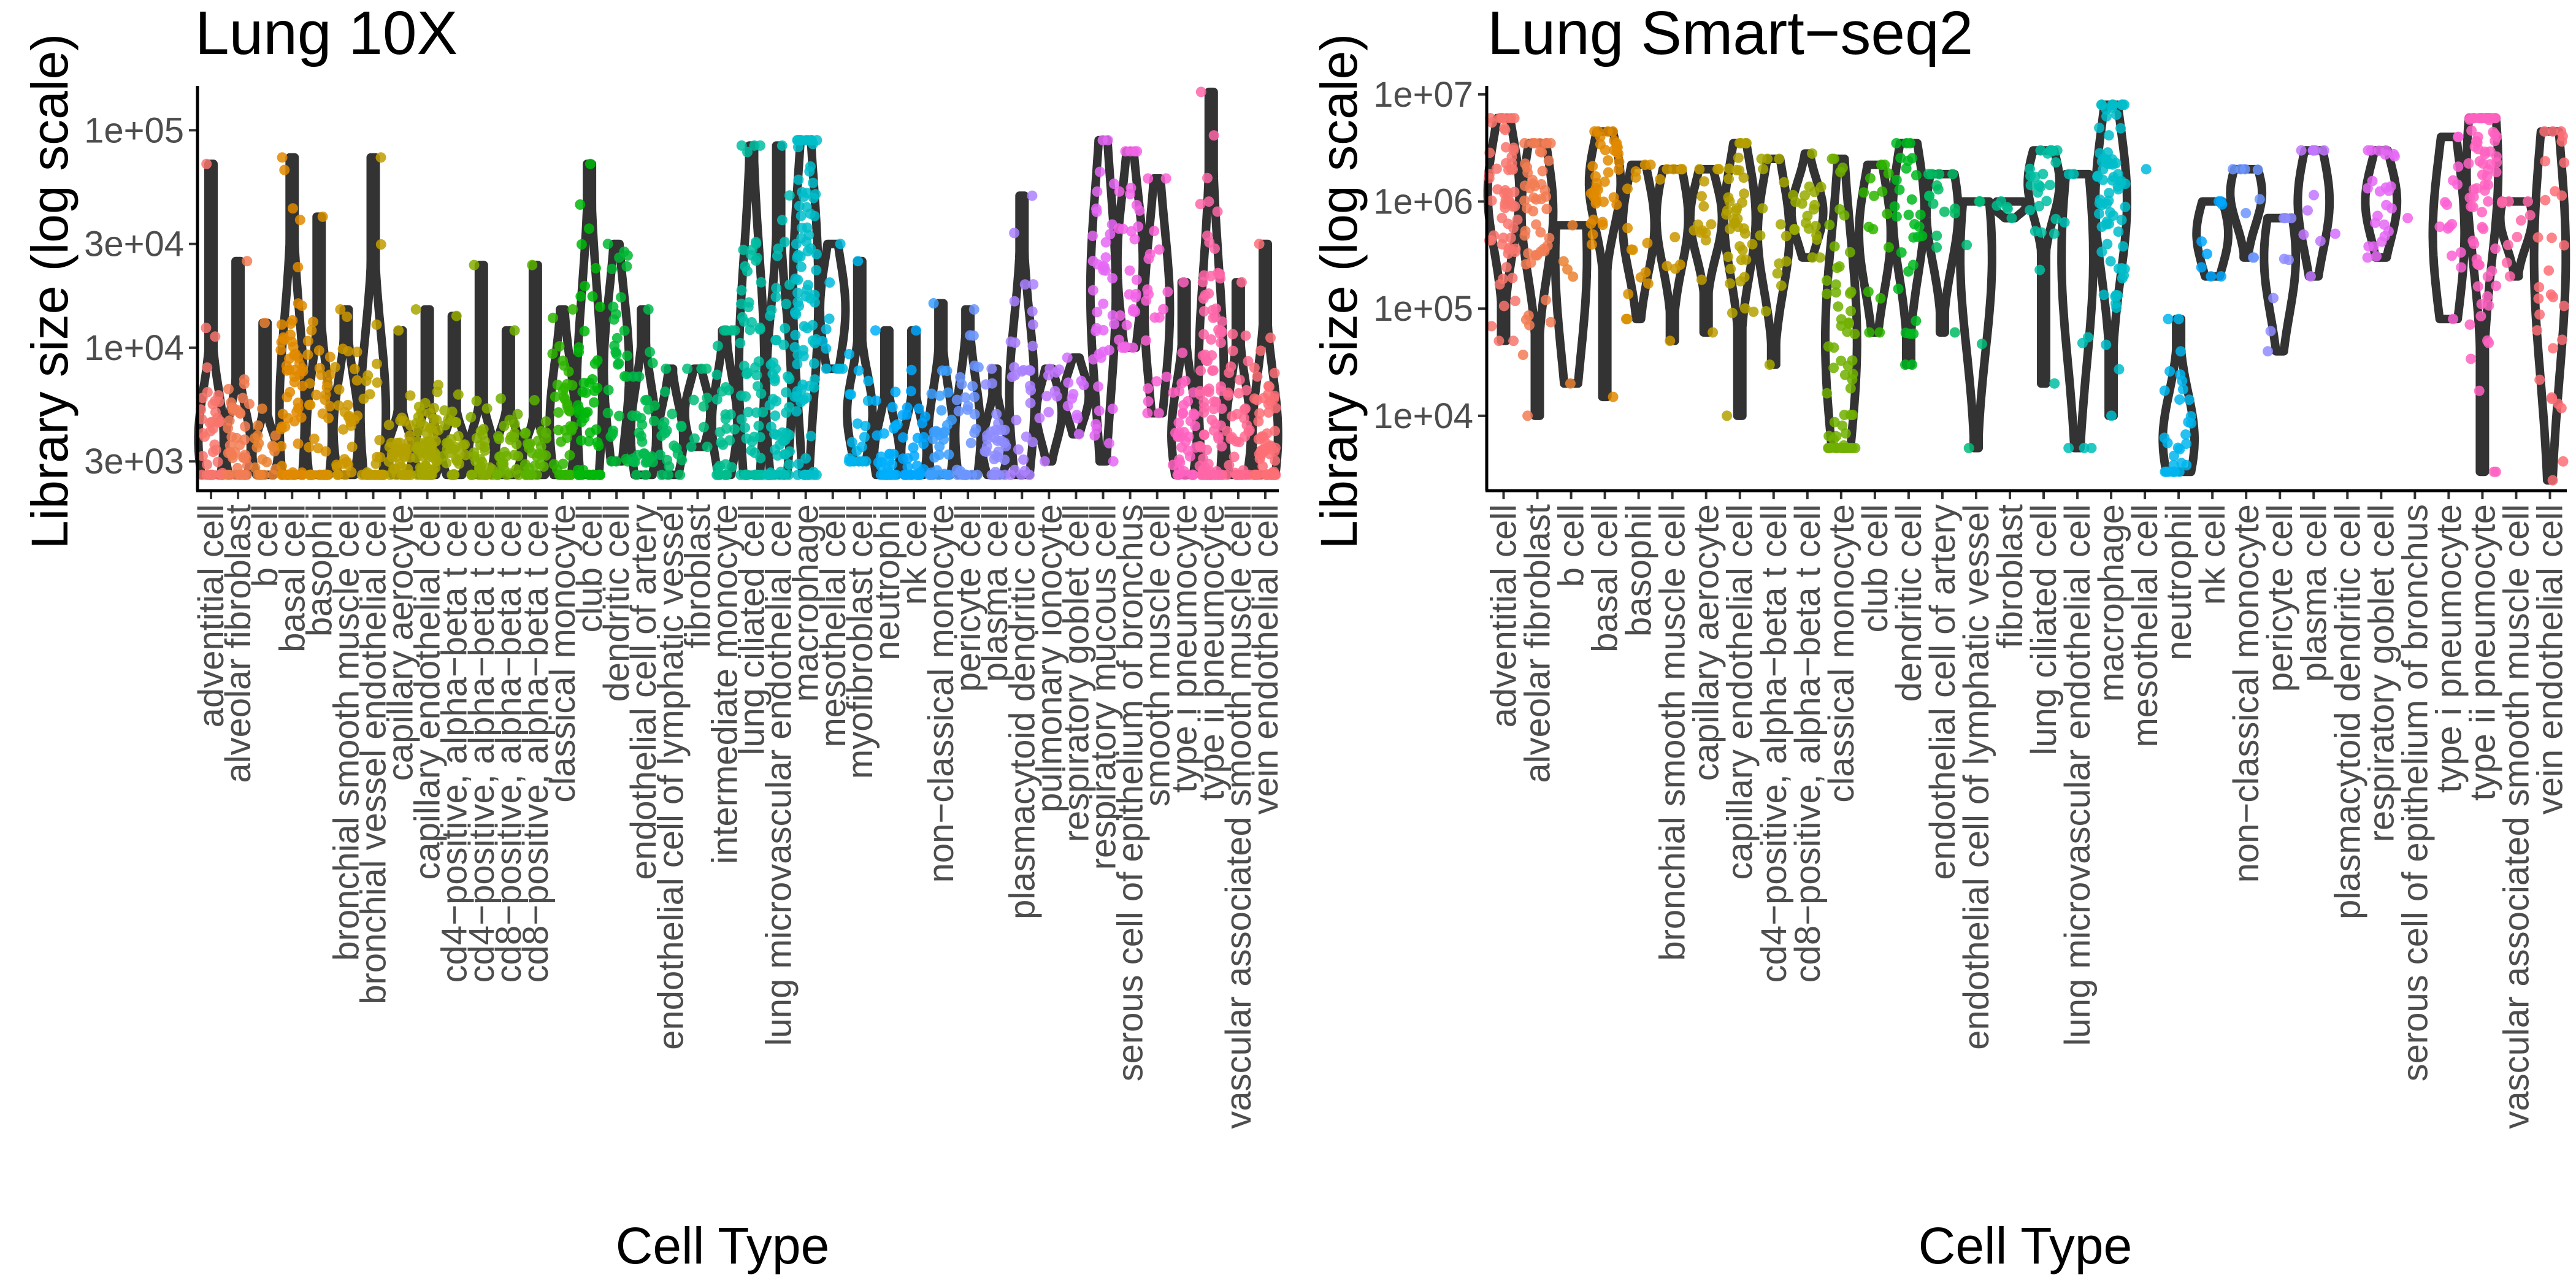 The height and width of the screenshot is (1288, 2576). Describe the element at coordinates (1423, 95) in the screenshot. I see `y-tick-label: 1e+07` at that location.